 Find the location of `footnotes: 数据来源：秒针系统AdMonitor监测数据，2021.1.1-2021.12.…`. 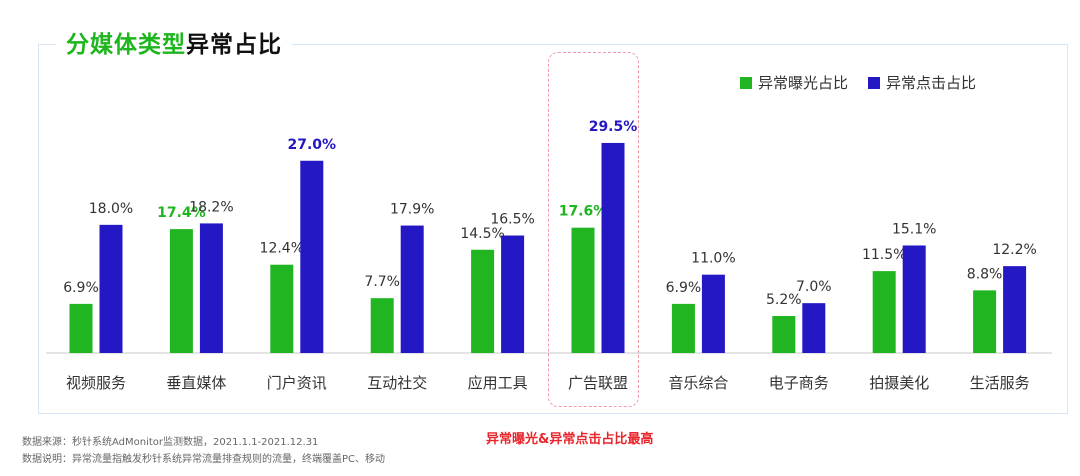

footnotes: 数据来源：秒针系统AdMonitor监测数据，2021.1.1-2021.12.… is located at coordinates (203, 451).